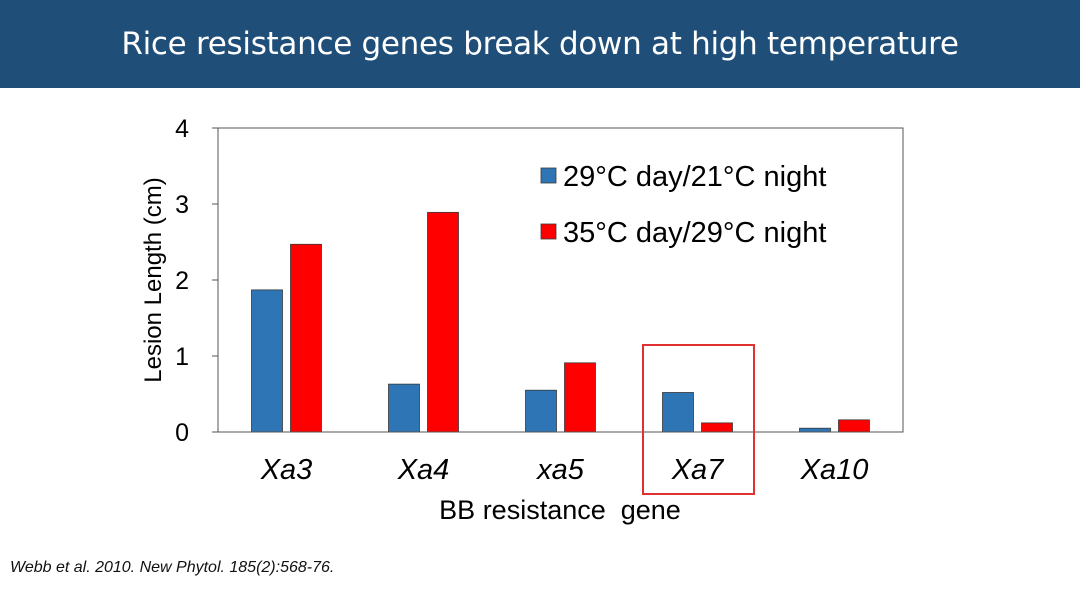 The height and width of the screenshot is (608, 1080). What do you see at coordinates (182, 357) in the screenshot?
I see `y-tick-label: 1` at bounding box center [182, 357].